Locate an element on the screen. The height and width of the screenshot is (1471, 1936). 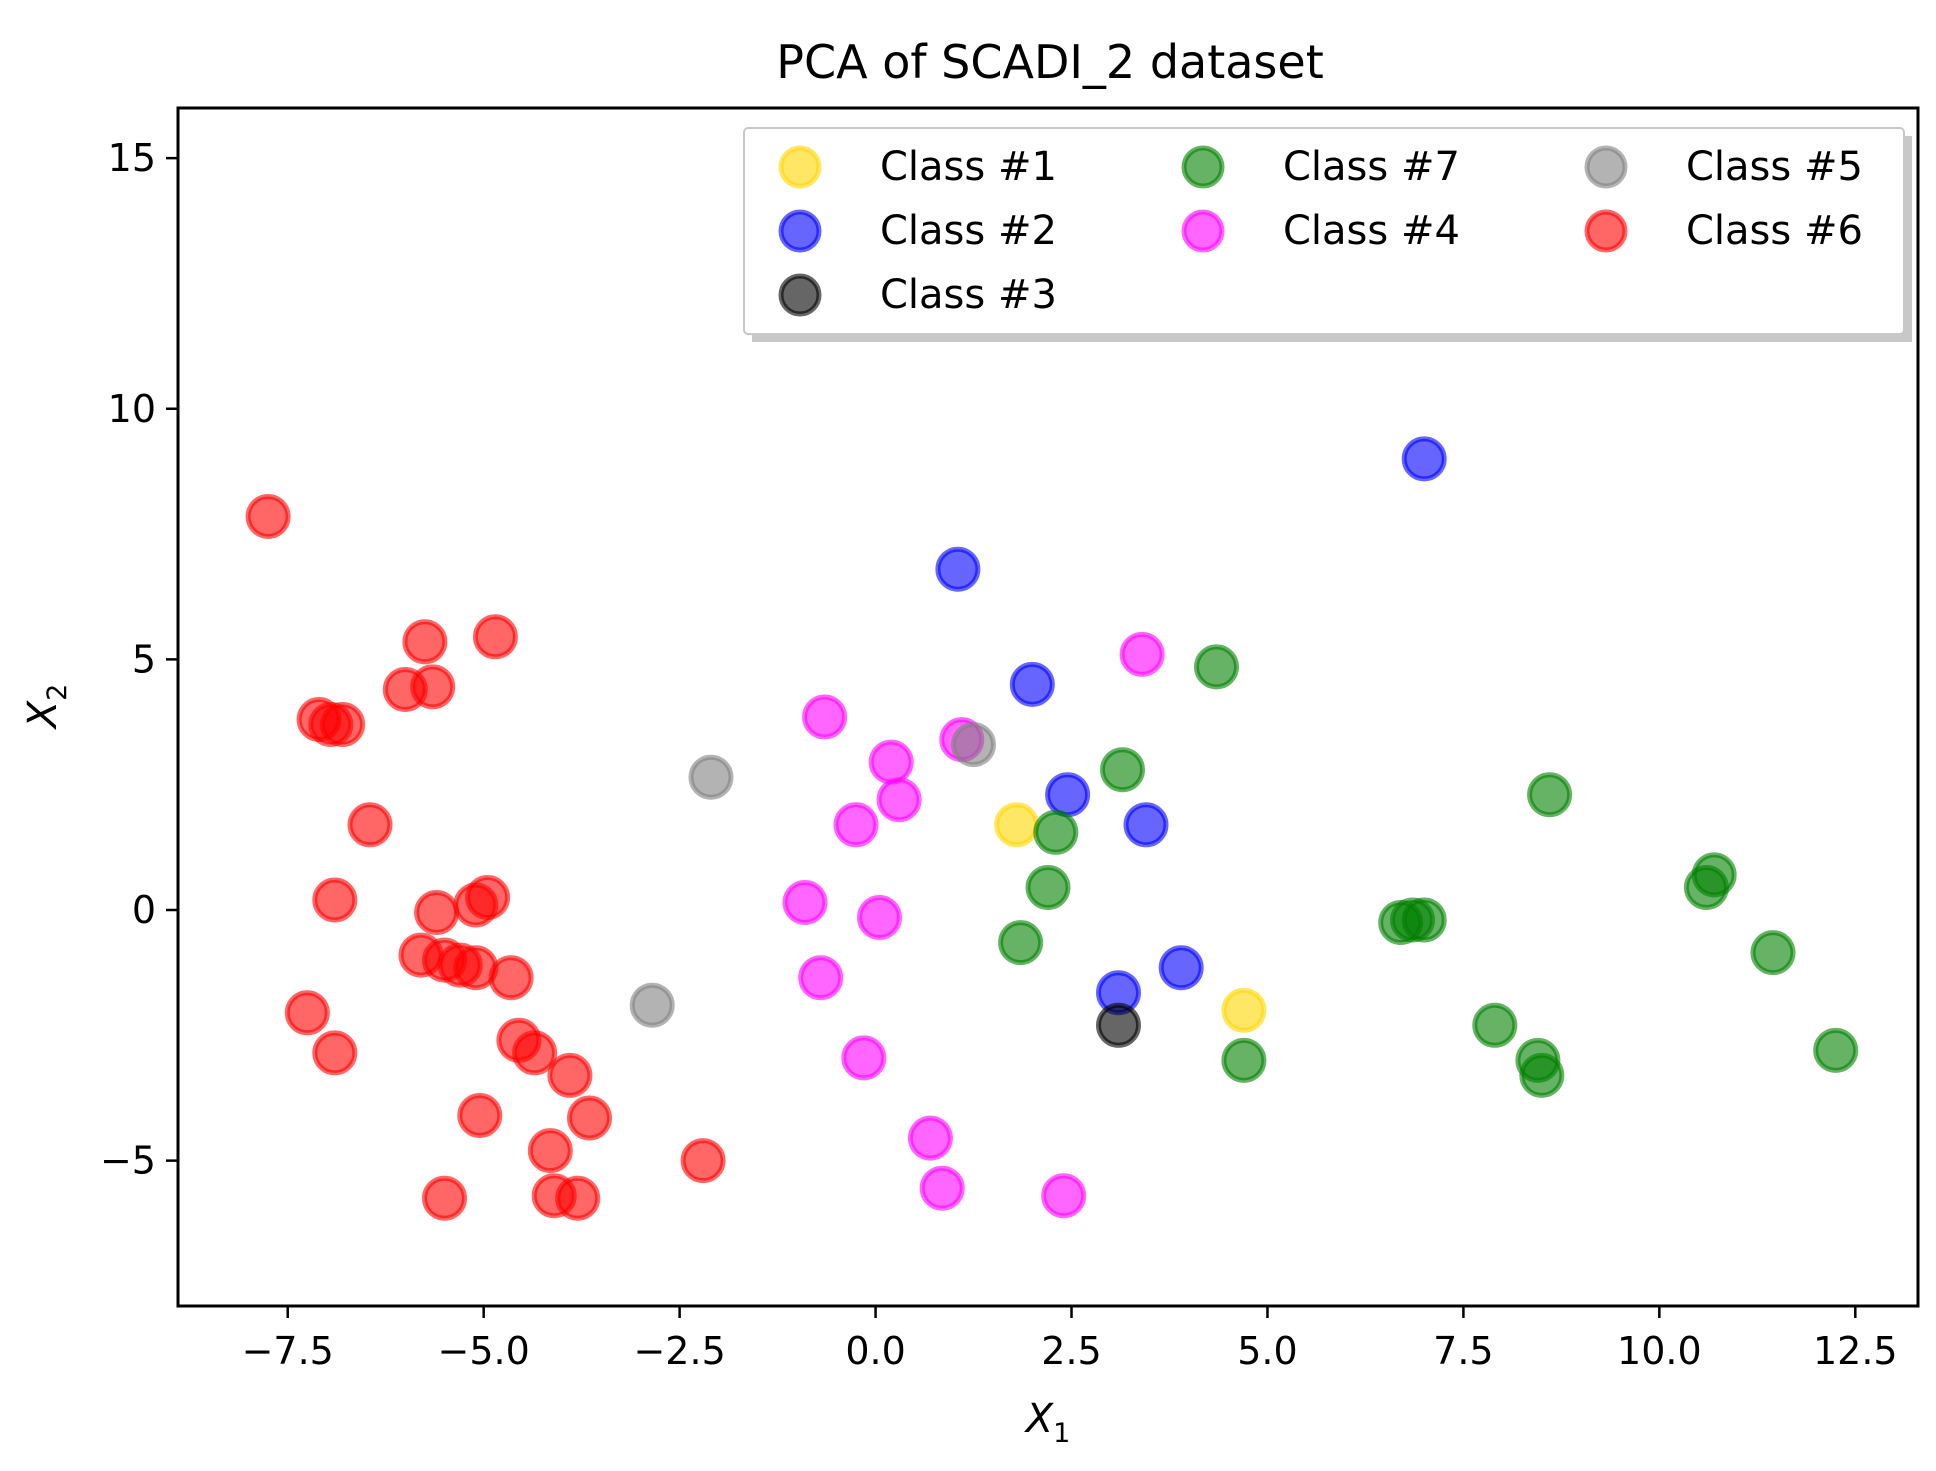
y-axis-label-subscript: 2 is located at coordinates (57, 692).